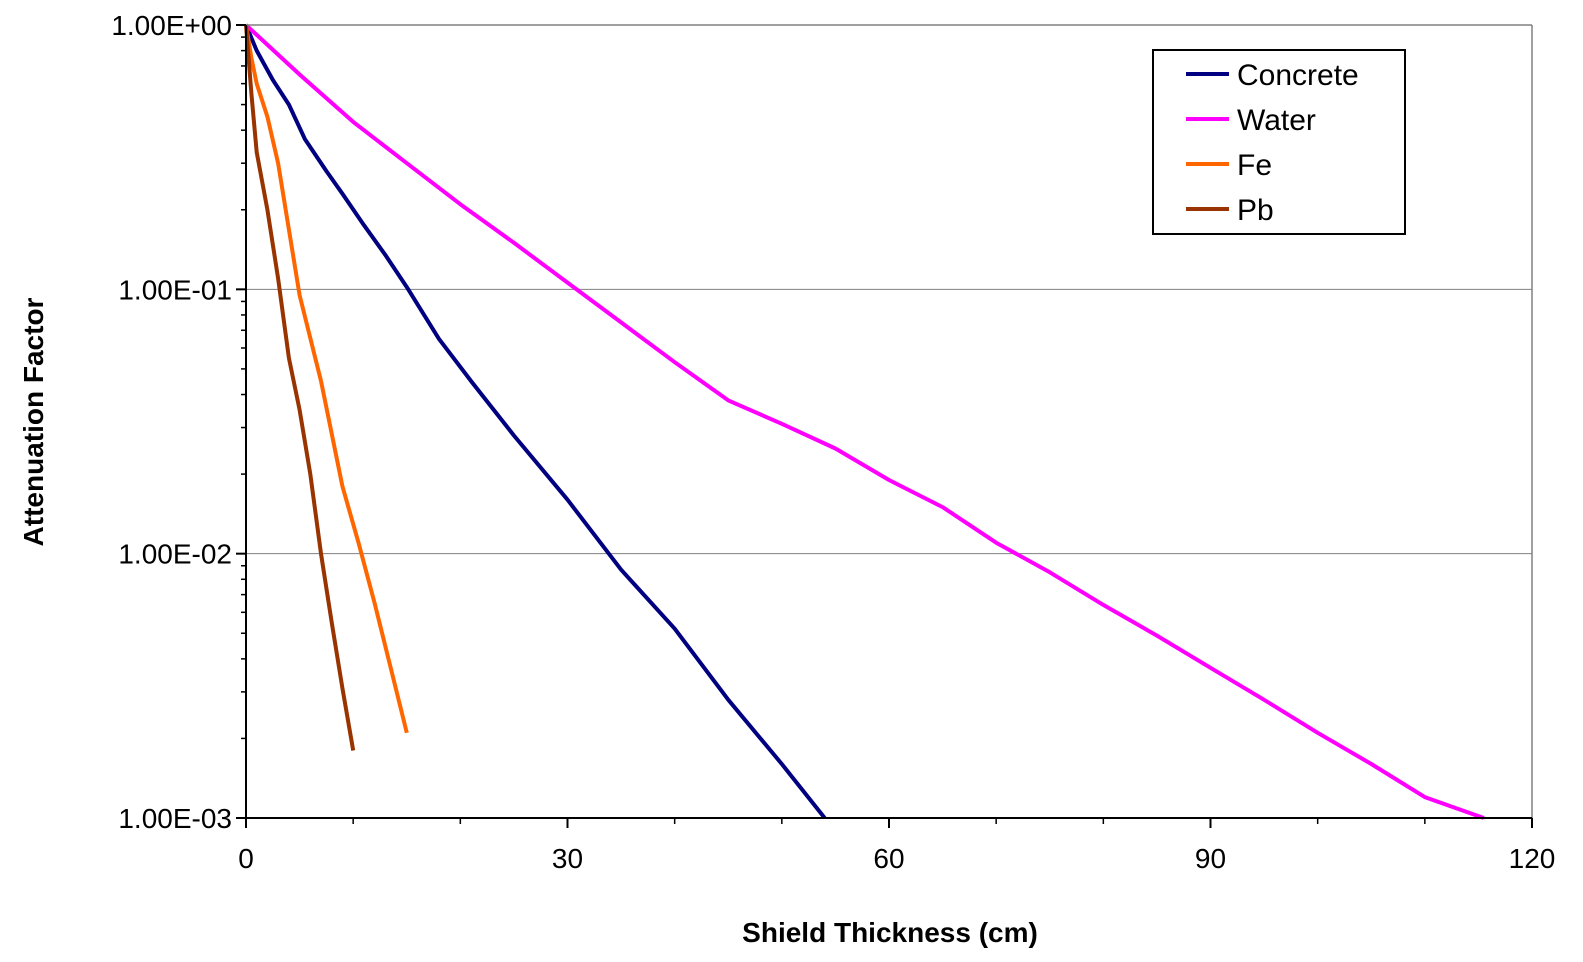  Describe the element at coordinates (1210, 858) in the screenshot. I see `x-tick-label: 90` at that location.